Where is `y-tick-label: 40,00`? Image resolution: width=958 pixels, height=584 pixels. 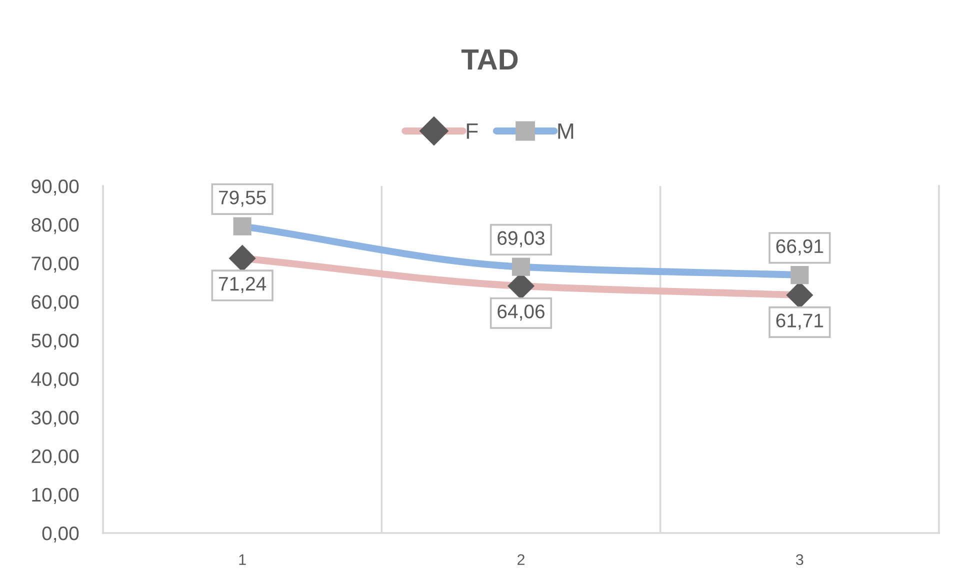
y-tick-label: 40,00 is located at coordinates (55, 380).